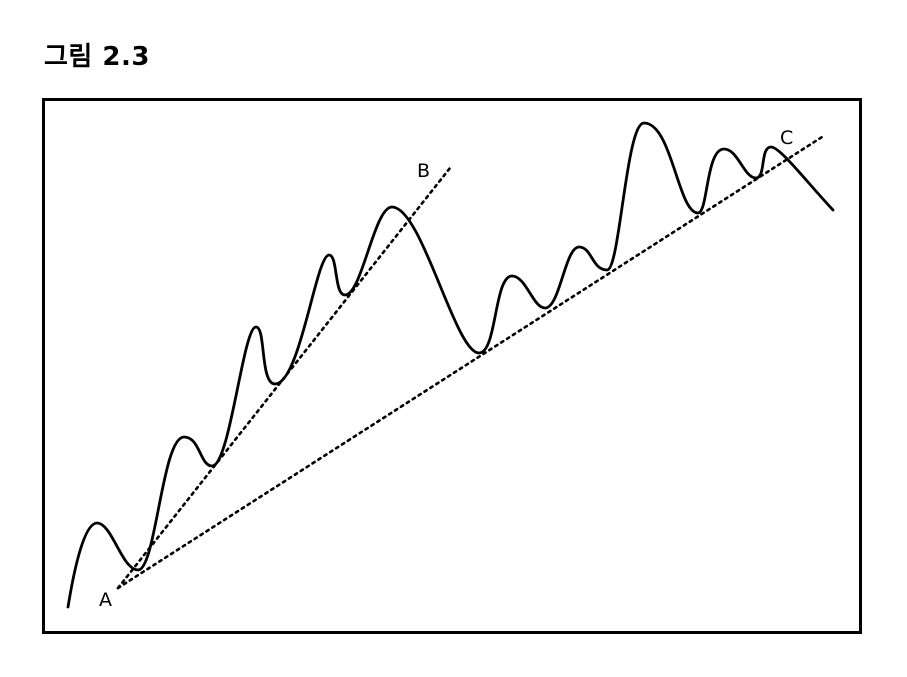 The height and width of the screenshot is (677, 907). I want to click on figure-title: 그림 2.3, so click(97, 57).